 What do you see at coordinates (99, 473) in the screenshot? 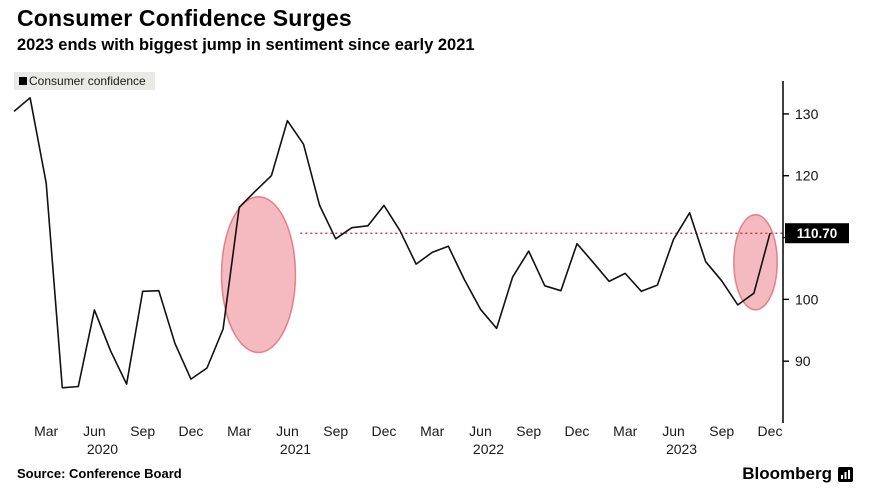
I see `source-note: Source: Conference Board` at bounding box center [99, 473].